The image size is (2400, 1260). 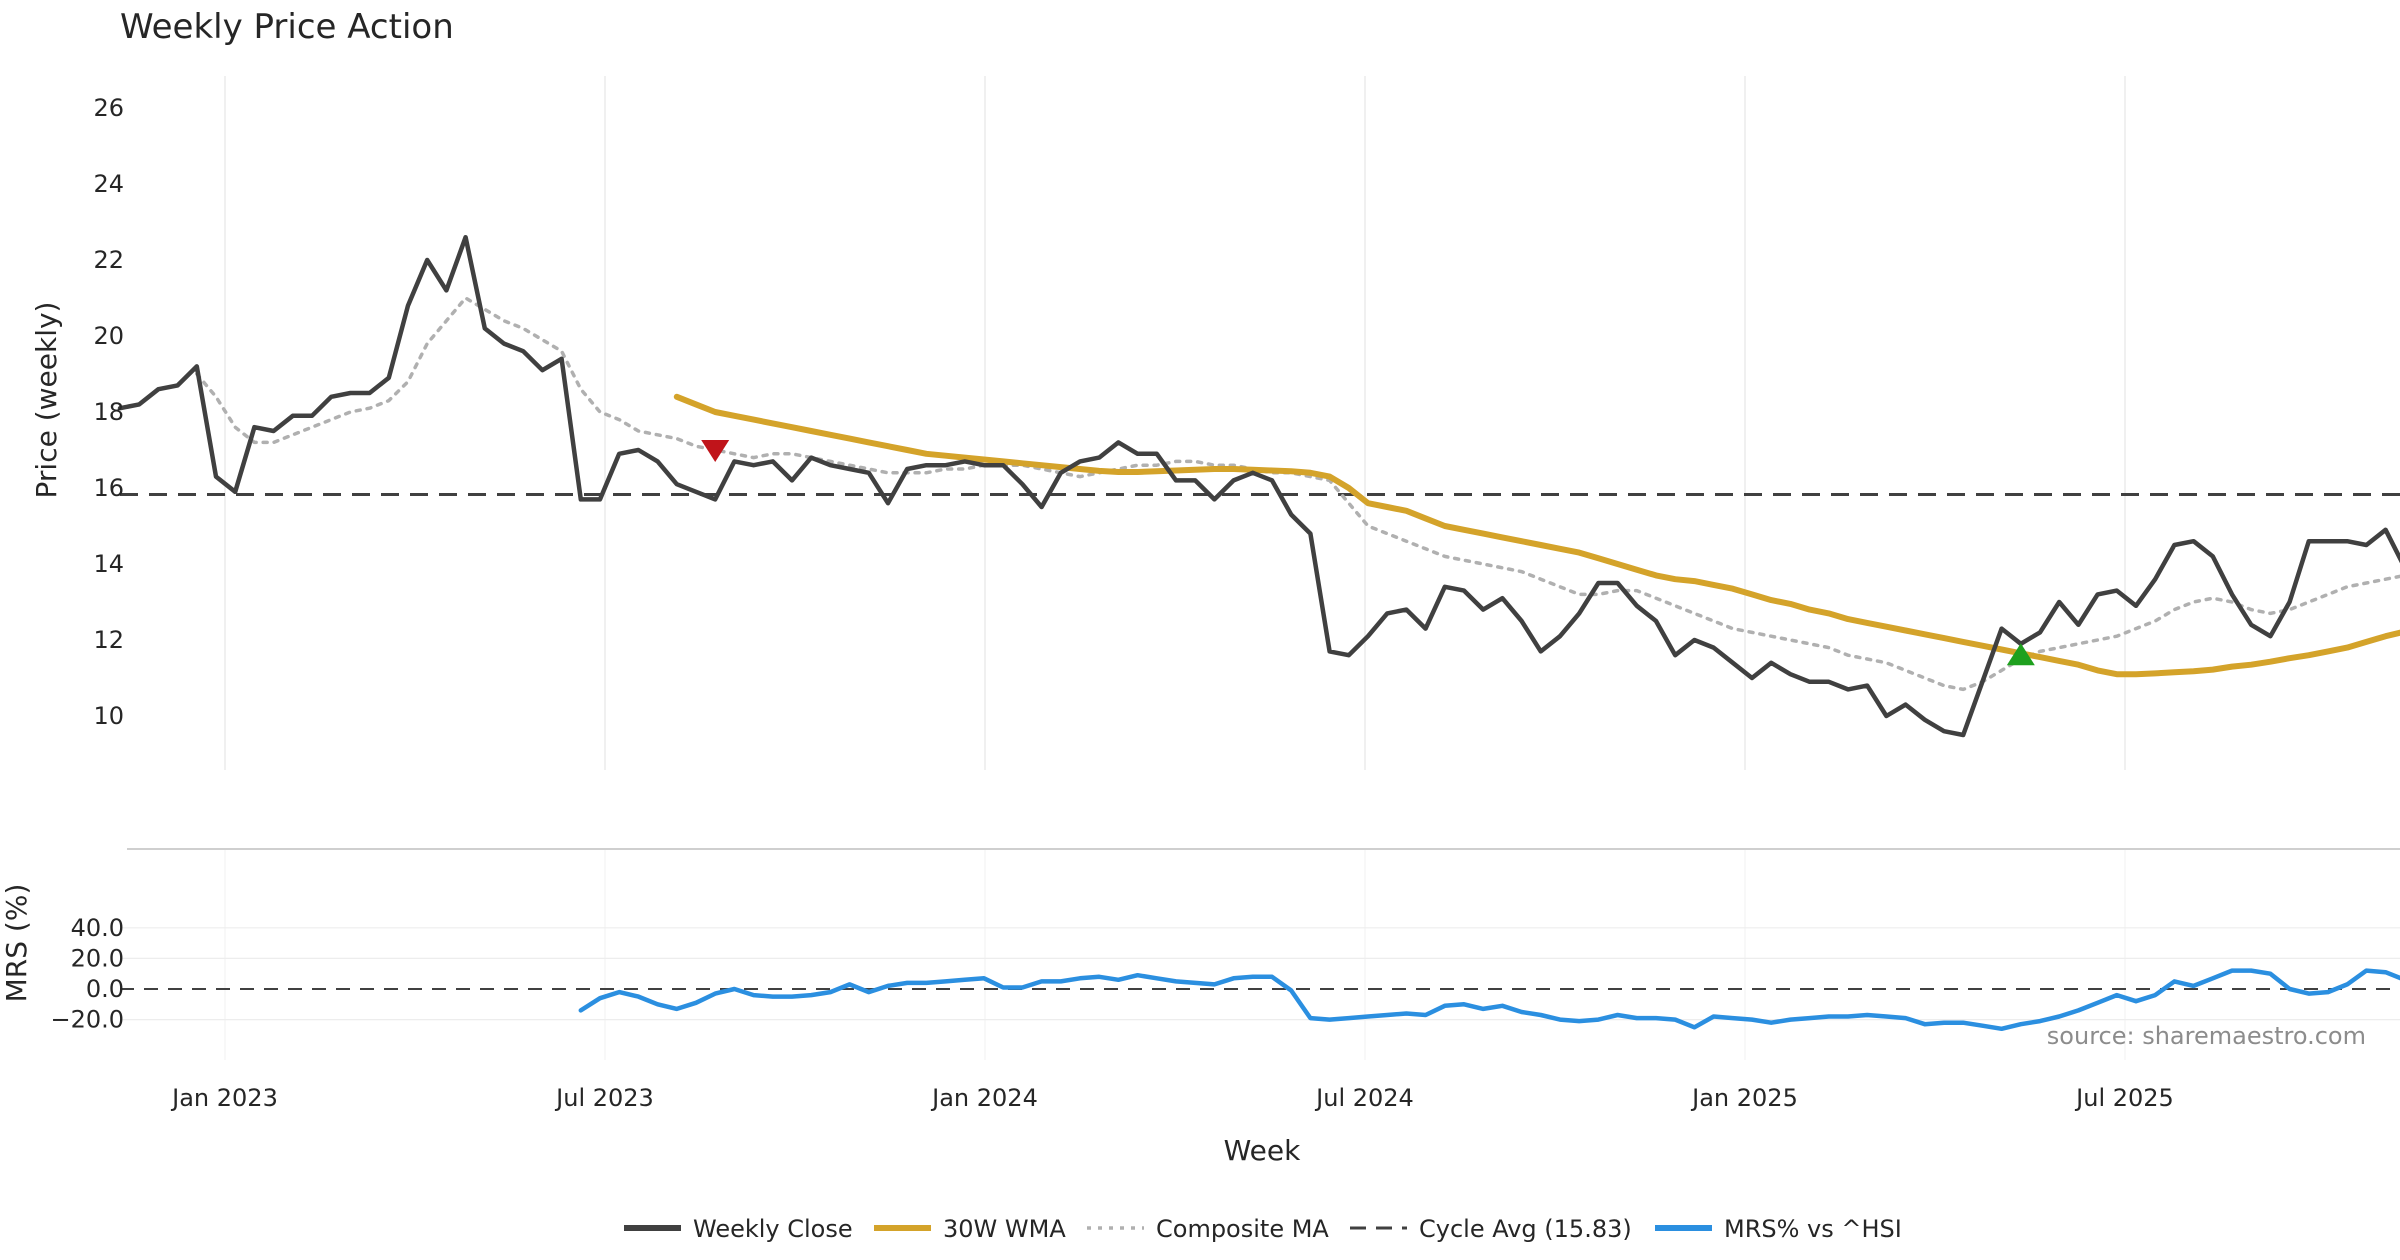 I want to click on mrs-y-ticks: 40.020.0 0.0 −20.0, so click(x=87, y=974).